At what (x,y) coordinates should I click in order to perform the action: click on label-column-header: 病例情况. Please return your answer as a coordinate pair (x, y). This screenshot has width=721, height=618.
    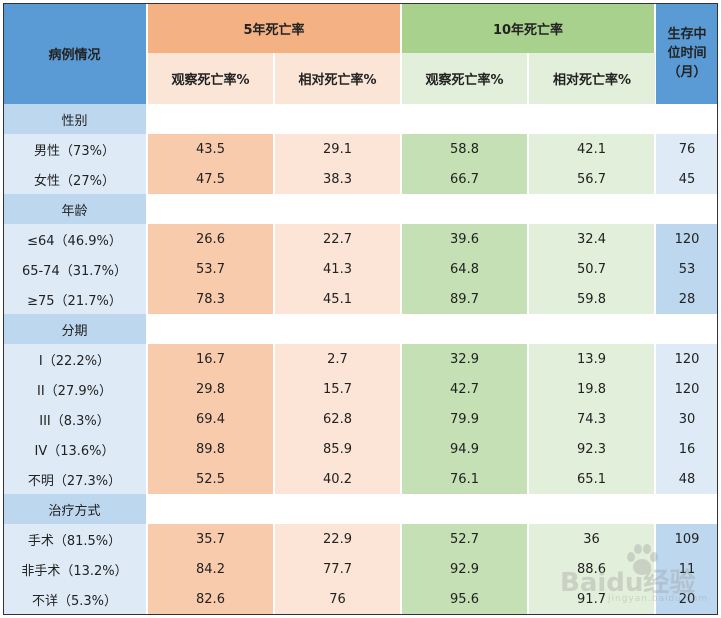
    Looking at the image, I should click on (75, 53).